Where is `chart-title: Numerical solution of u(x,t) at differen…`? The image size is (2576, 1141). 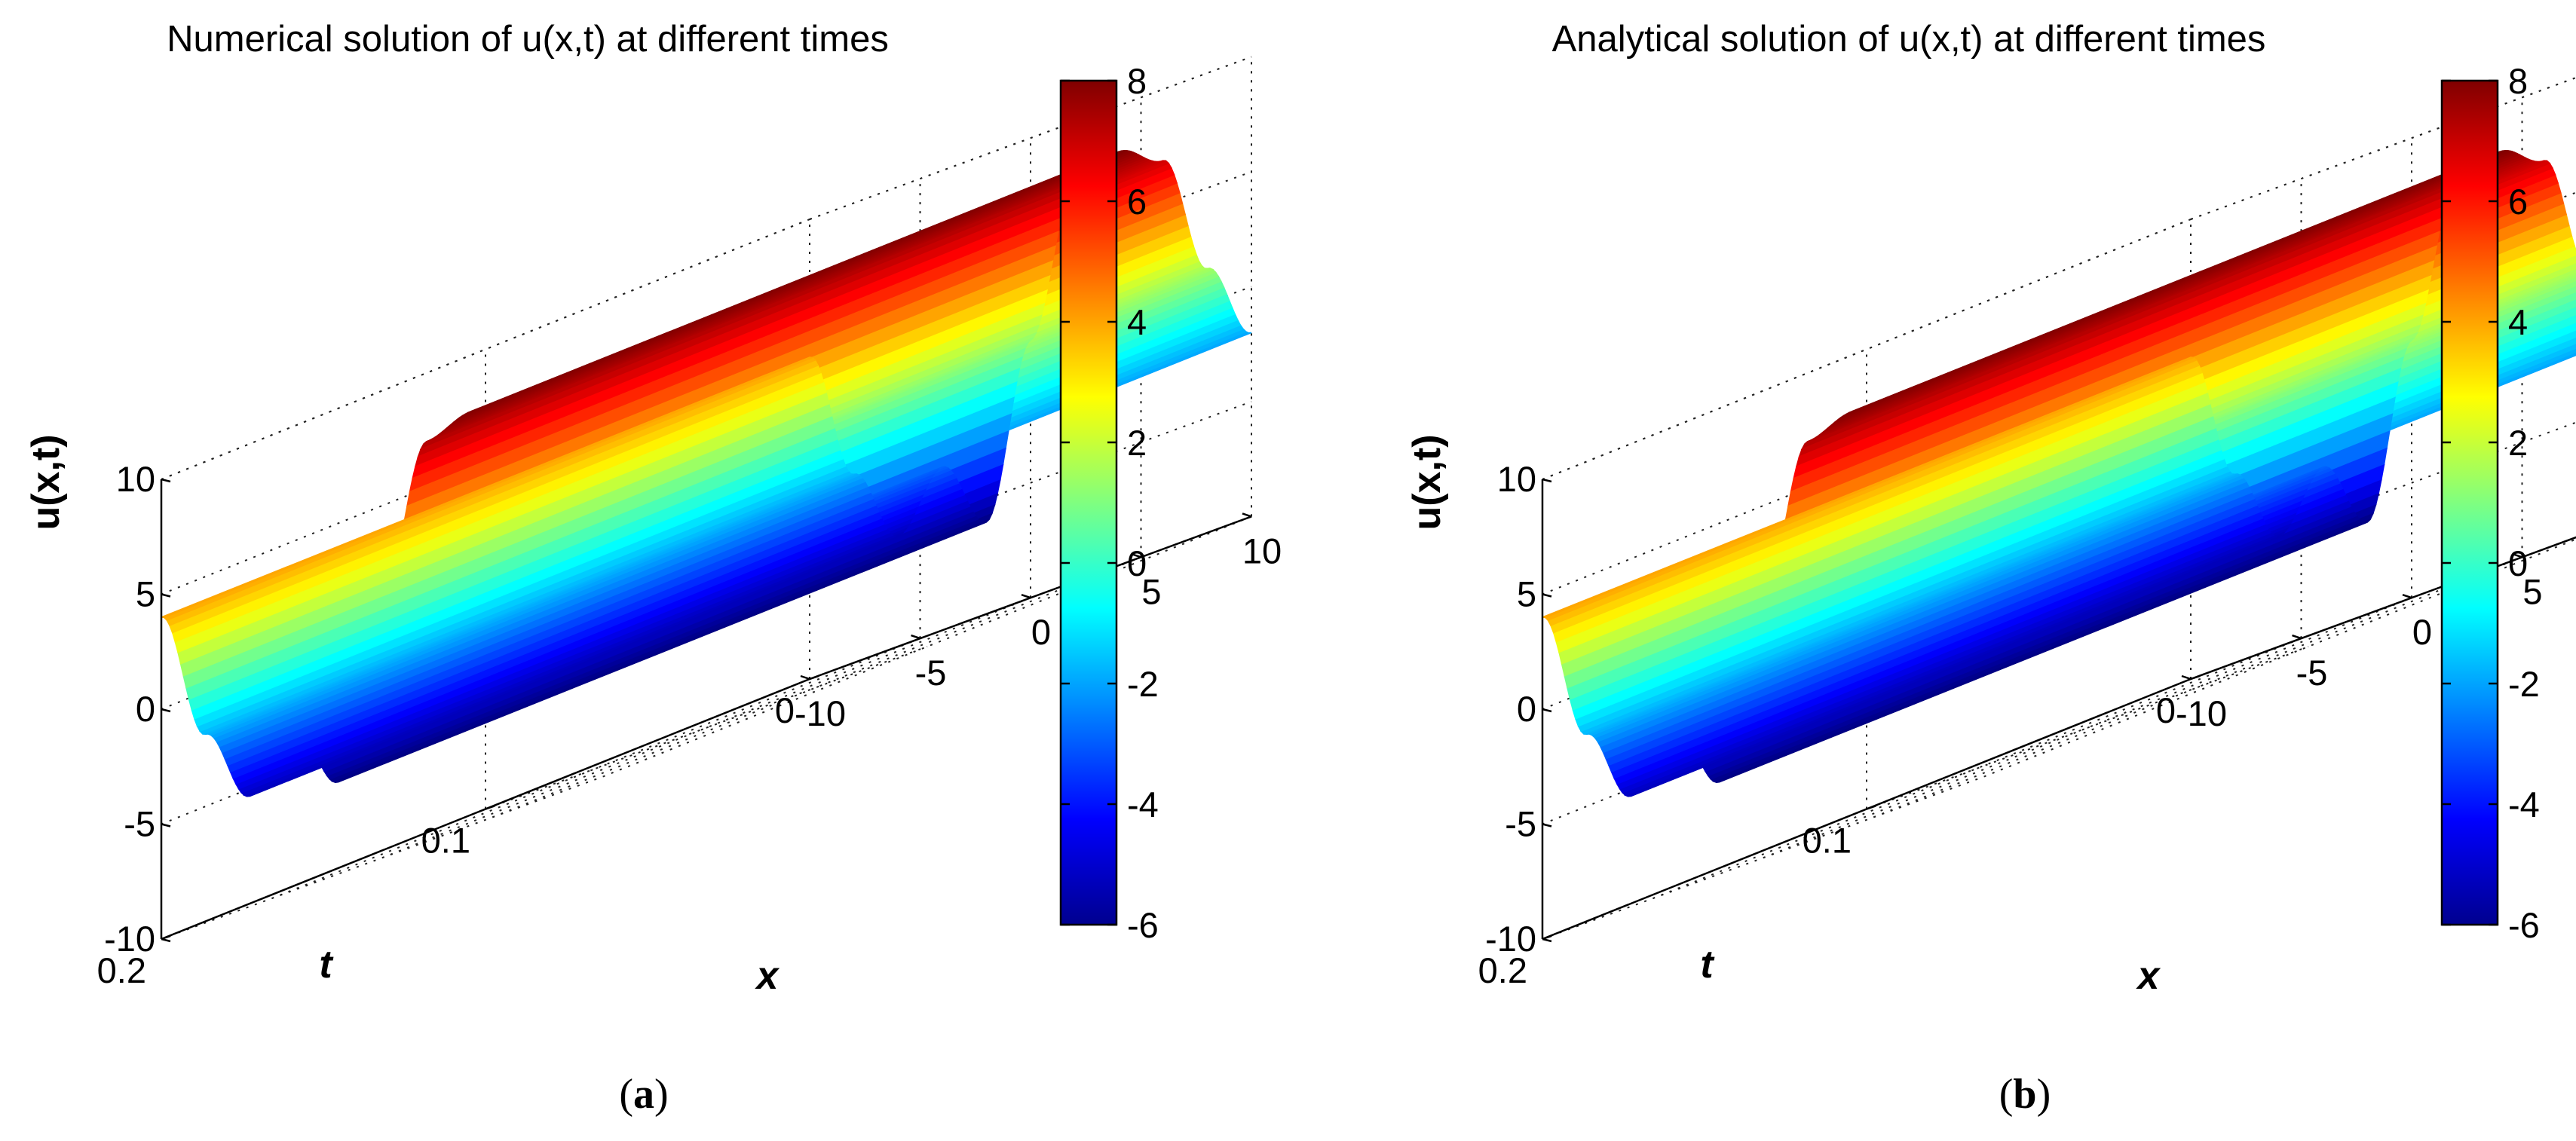 chart-title: Numerical solution of u(x,t) at differen… is located at coordinates (528, 39).